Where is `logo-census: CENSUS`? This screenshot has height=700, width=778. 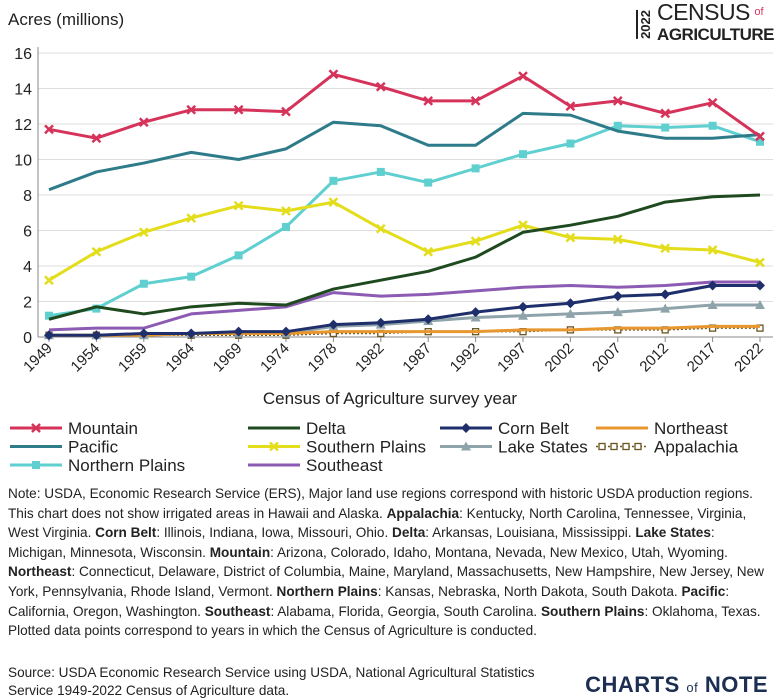 logo-census: CENSUS is located at coordinates (703, 12).